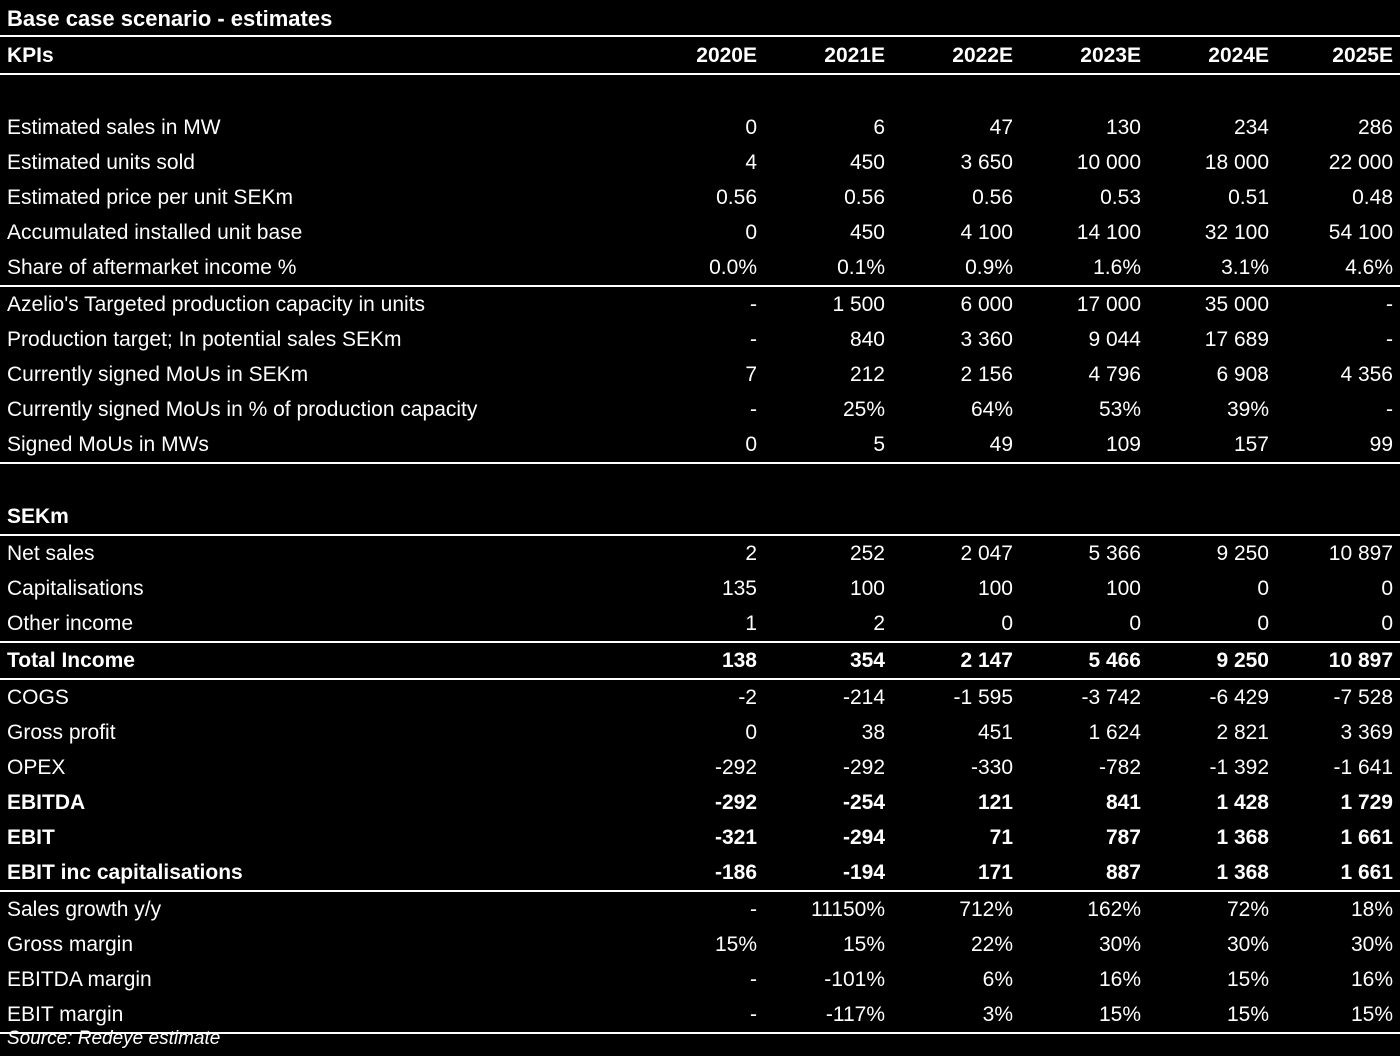  What do you see at coordinates (1238, 55) in the screenshot?
I see `year-header: 2024E` at bounding box center [1238, 55].